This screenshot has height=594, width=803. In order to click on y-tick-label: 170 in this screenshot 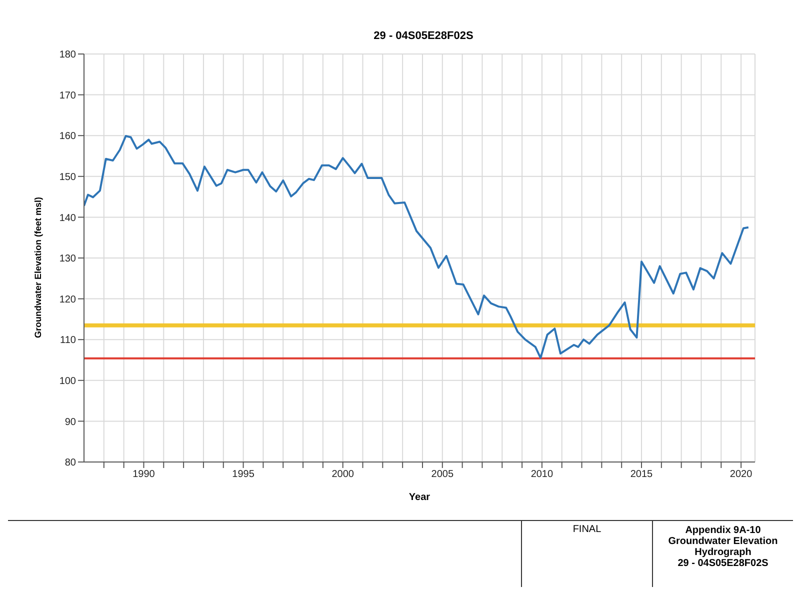, I will do `click(67, 96)`.